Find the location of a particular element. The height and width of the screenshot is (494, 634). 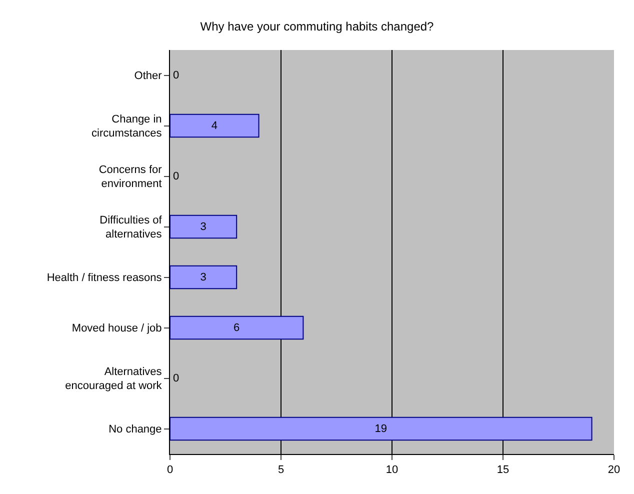

x-tick-label: 15 is located at coordinates (503, 470).